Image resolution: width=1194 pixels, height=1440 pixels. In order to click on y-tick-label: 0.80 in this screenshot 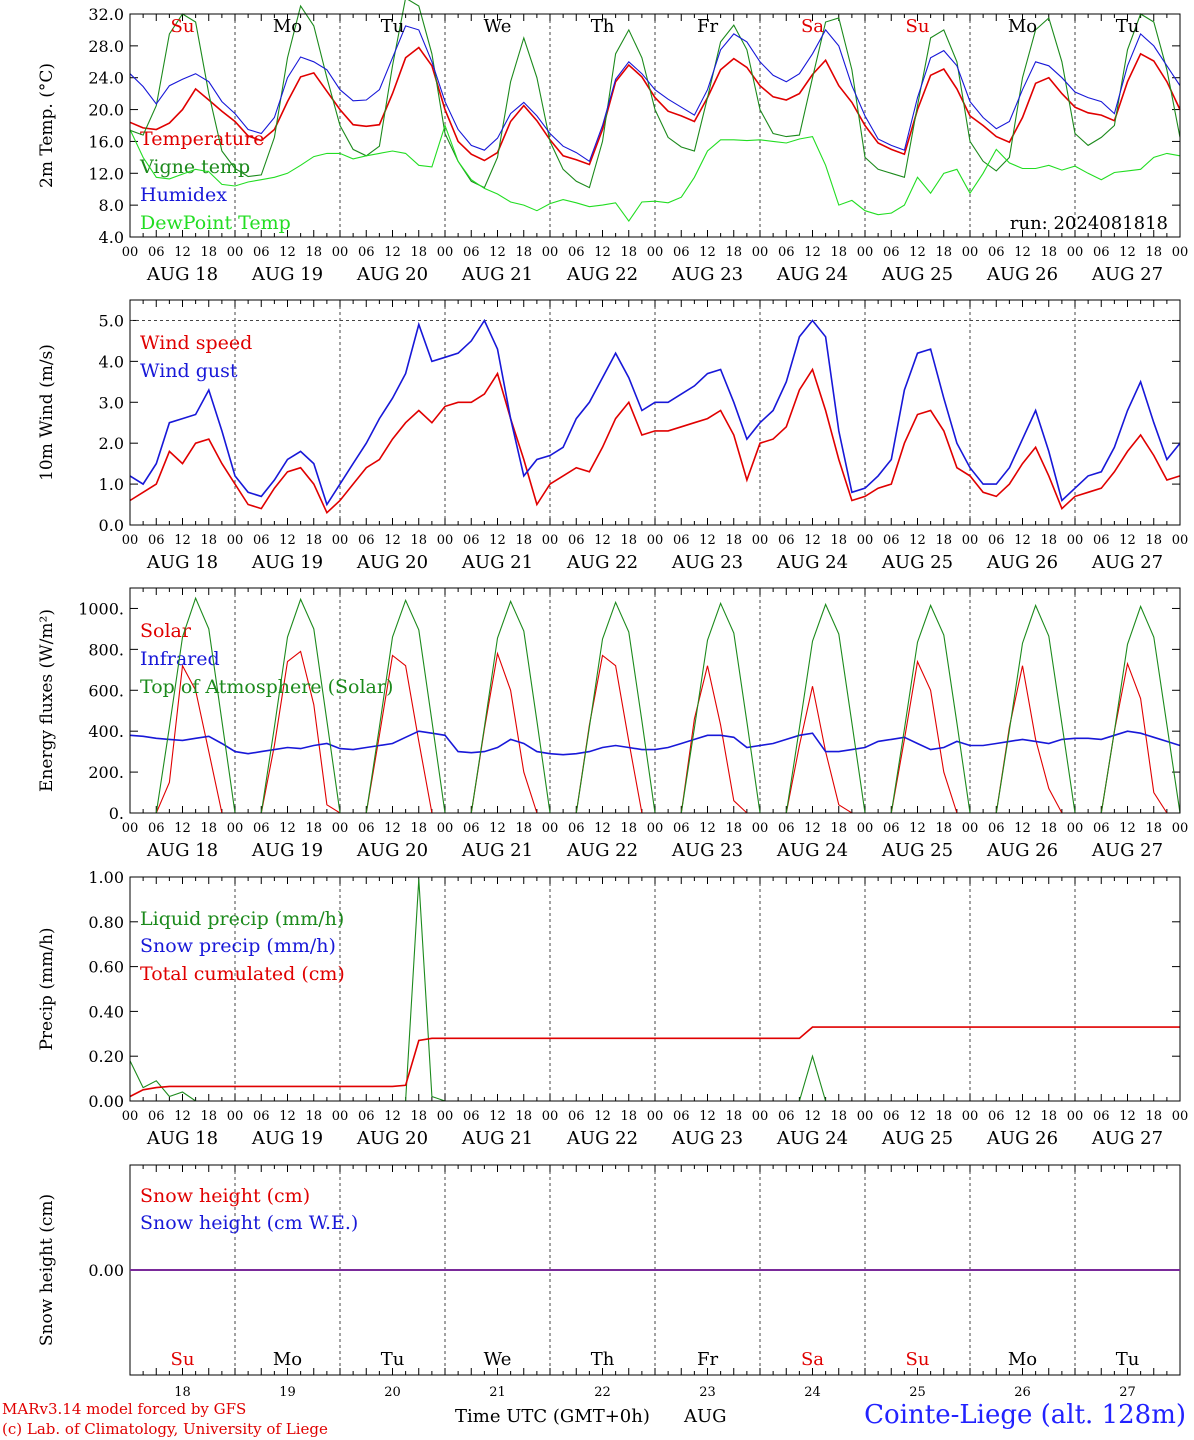, I will do `click(106, 922)`.